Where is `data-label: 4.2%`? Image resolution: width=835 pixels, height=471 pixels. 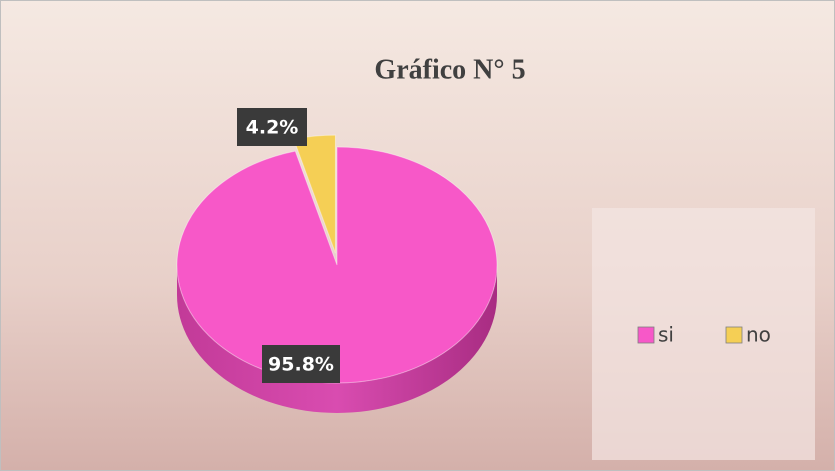
data-label: 4.2% is located at coordinates (272, 128).